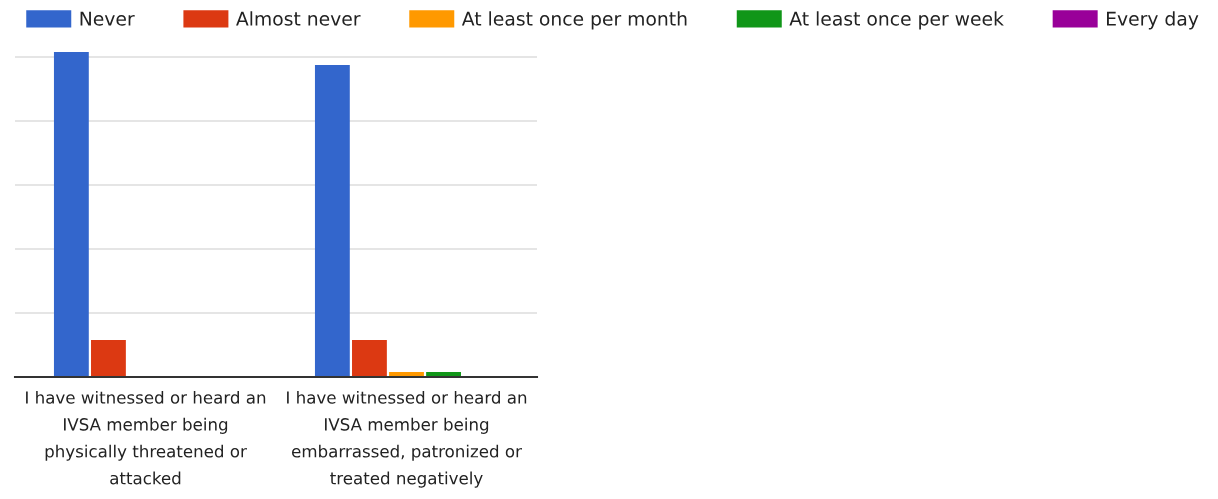 Image resolution: width=1218 pixels, height=499 pixels. Describe the element at coordinates (407, 439) in the screenshot. I see `x-tick-label: I have witnessed or heard an IVSA member being embarrassed, patronized or treated negatively` at that location.